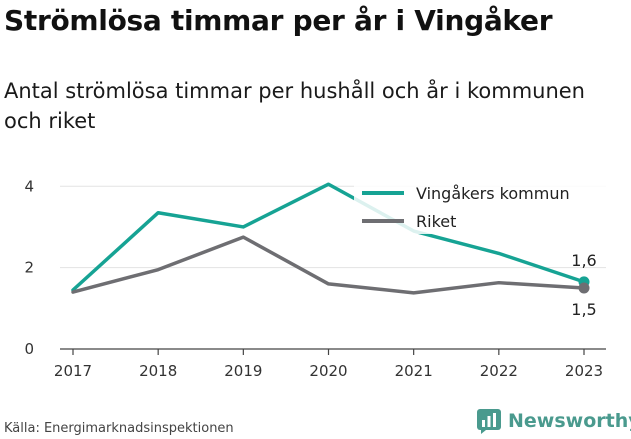 The image size is (631, 439). Describe the element at coordinates (29, 186) in the screenshot. I see `y-tick-label: 4` at that location.